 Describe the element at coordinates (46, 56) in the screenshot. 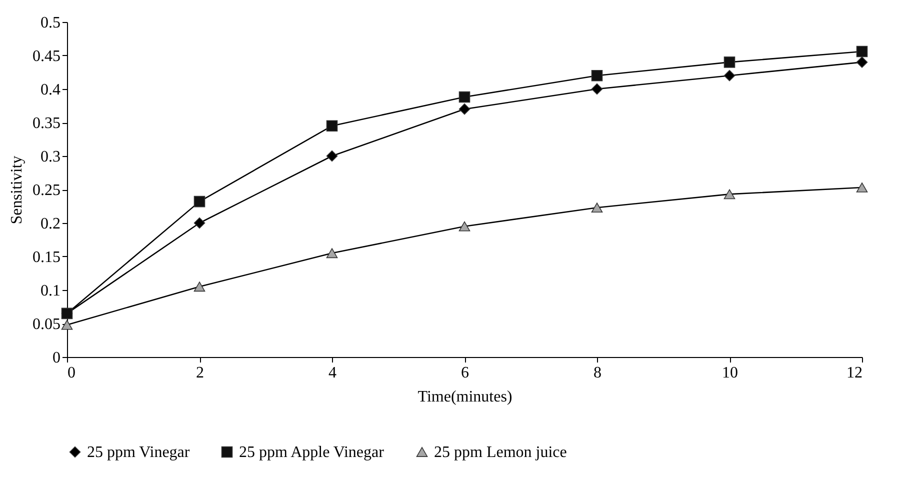

I see `y-tick-label: 0.45` at that location.